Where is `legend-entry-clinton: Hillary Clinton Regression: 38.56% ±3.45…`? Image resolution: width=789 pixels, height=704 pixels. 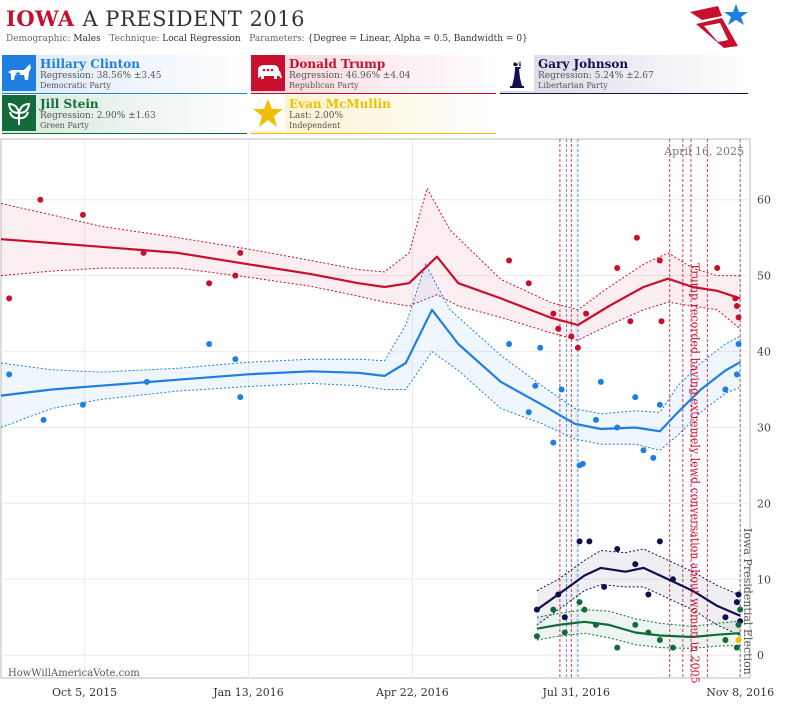 legend-entry-clinton: Hillary Clinton Regression: 38.56% ±3.45… is located at coordinates (124, 74).